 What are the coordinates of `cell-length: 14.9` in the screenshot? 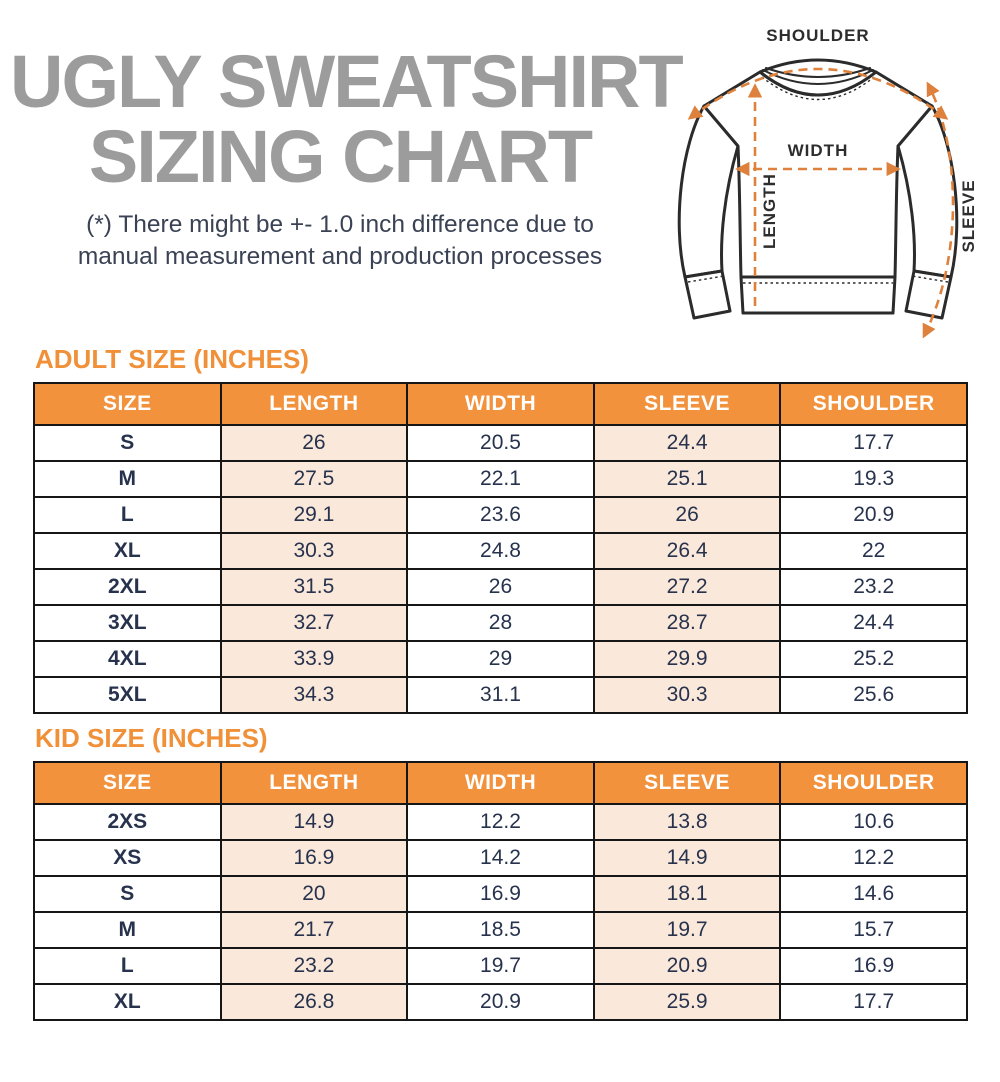 It's located at (314, 822).